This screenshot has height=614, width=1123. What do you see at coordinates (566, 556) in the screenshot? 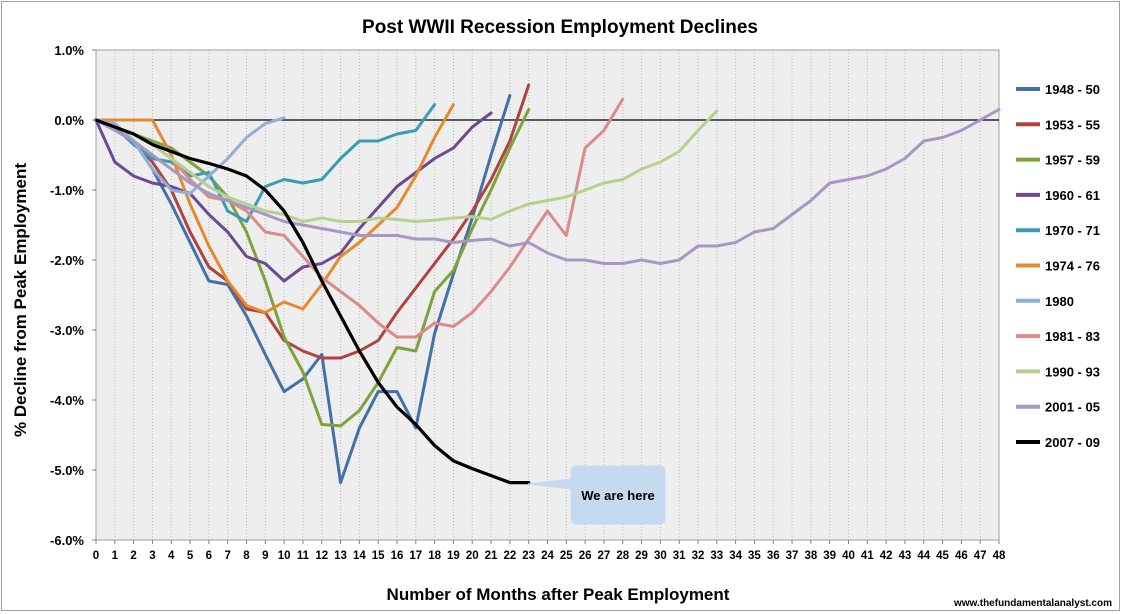
I see `x-tick-label: 25` at bounding box center [566, 556].